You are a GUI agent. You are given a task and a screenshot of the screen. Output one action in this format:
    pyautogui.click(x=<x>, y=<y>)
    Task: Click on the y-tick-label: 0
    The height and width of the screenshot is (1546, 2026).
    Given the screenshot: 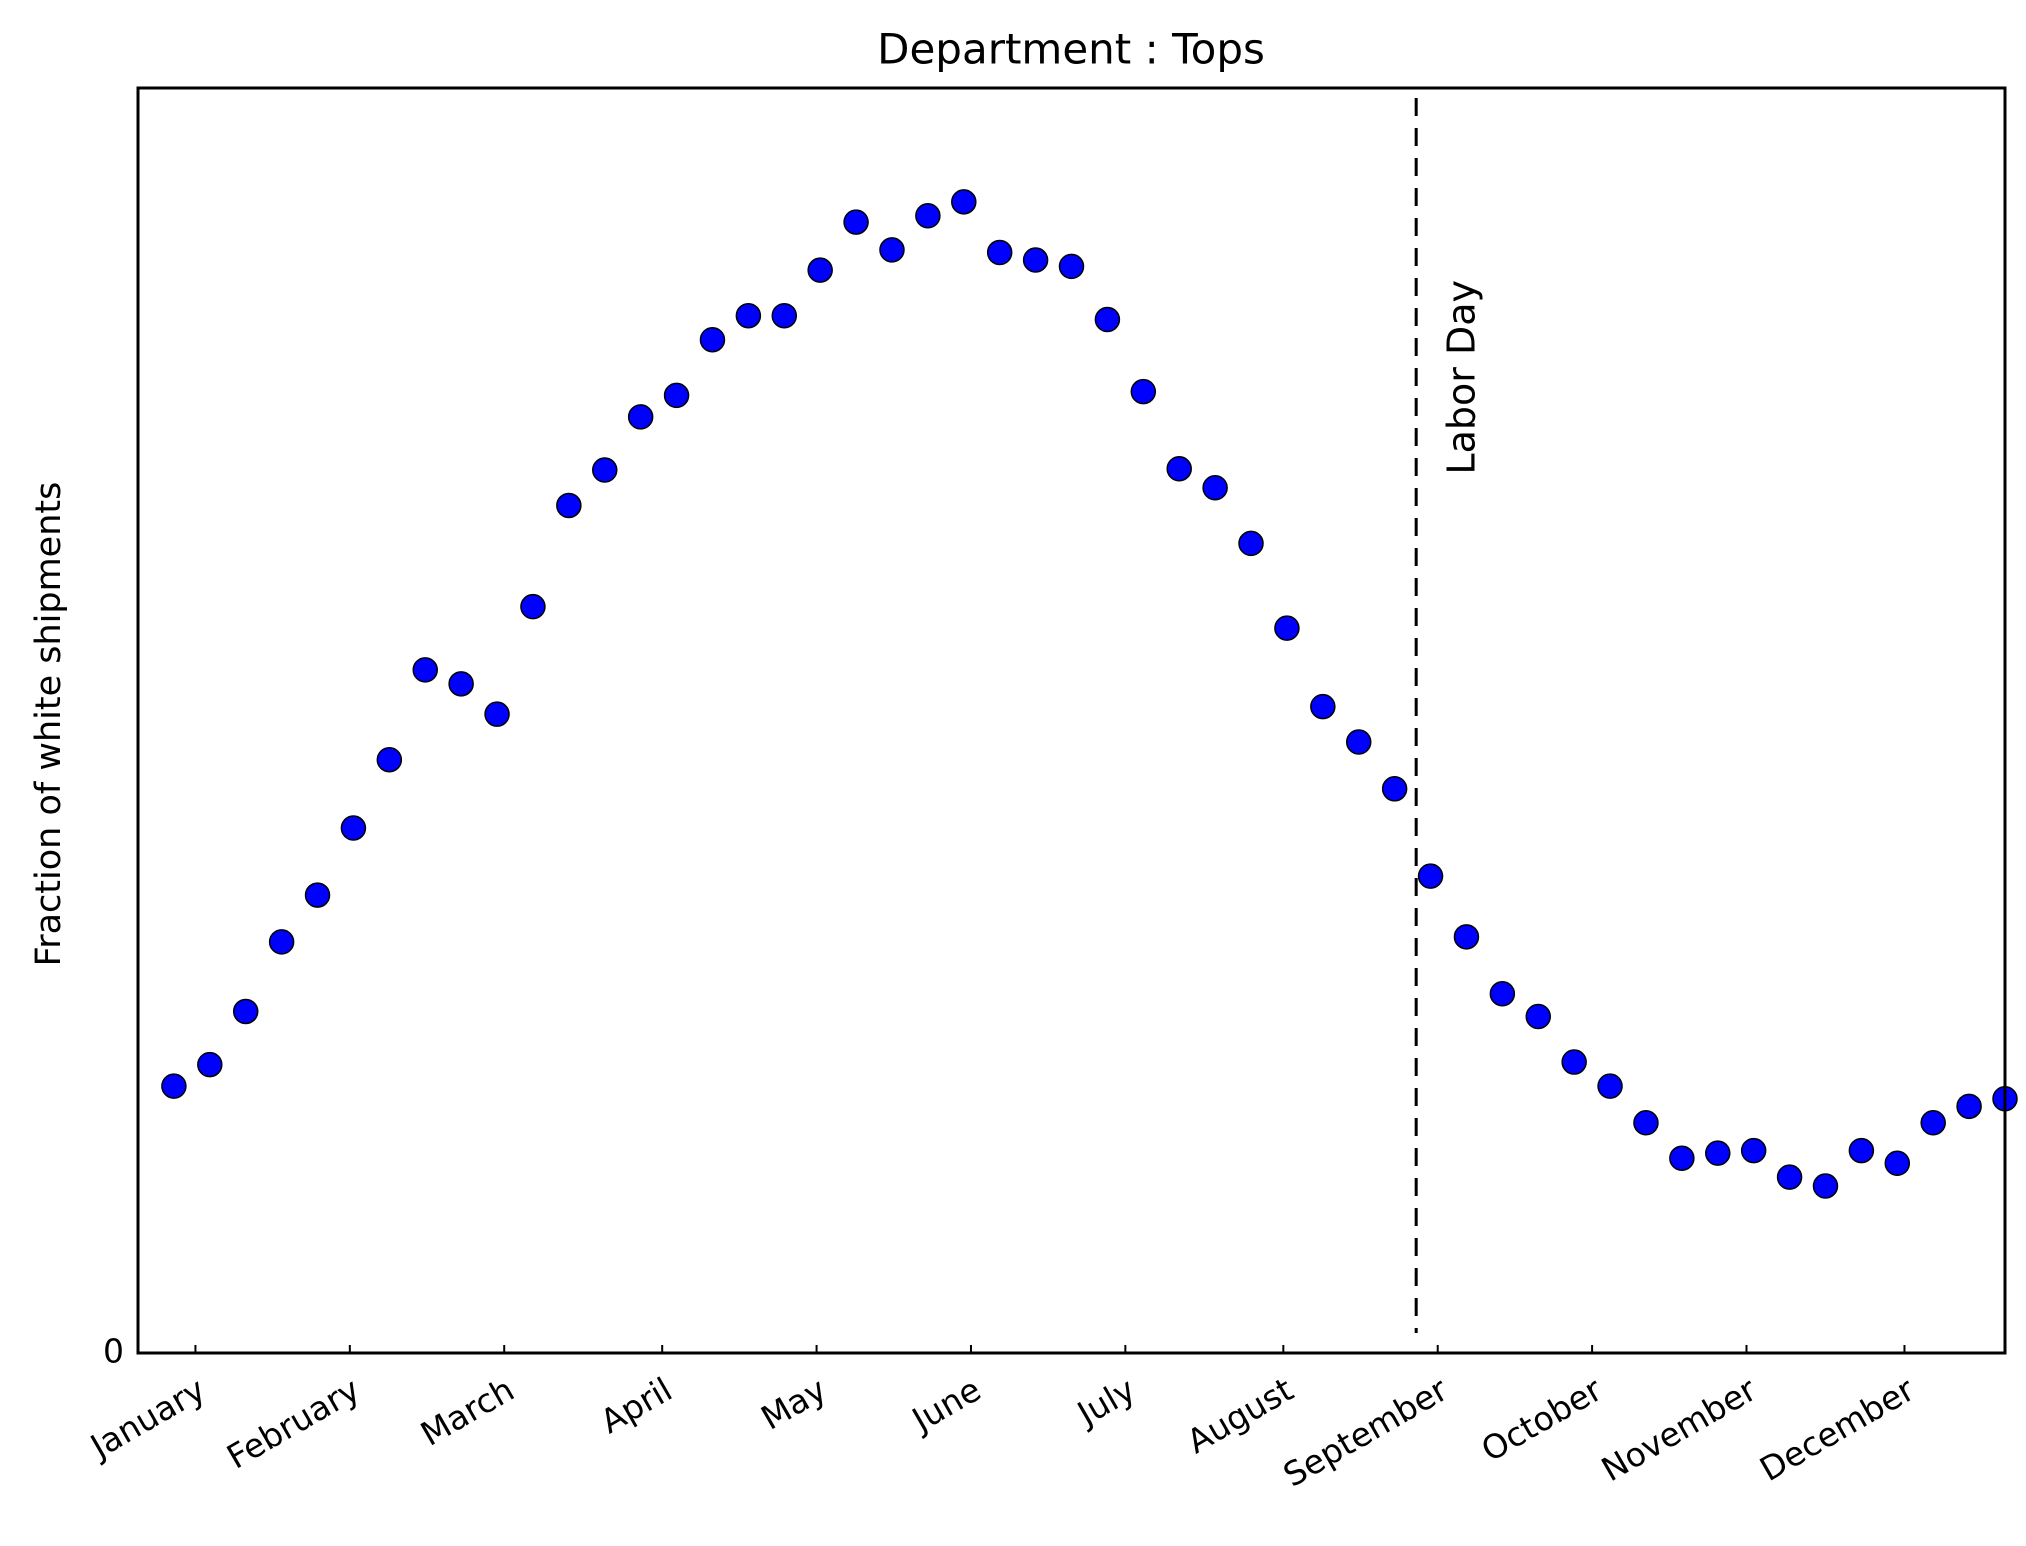 What is the action you would take?
    pyautogui.click(x=113, y=1351)
    